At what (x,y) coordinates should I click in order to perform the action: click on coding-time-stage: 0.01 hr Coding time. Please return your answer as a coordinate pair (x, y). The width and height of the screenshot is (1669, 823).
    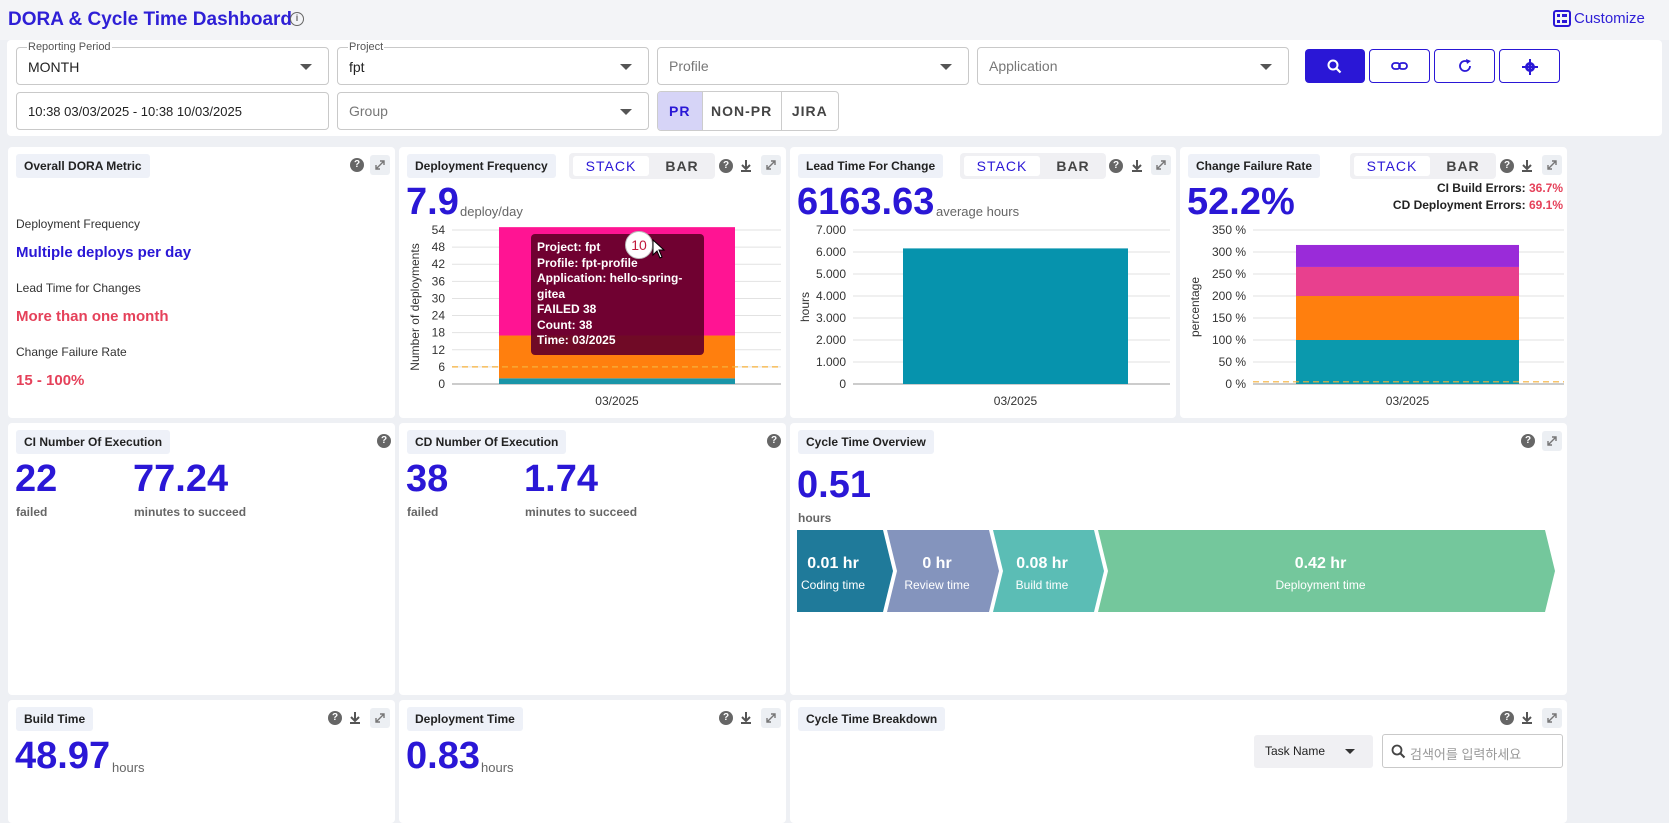
    Looking at the image, I should click on (833, 571).